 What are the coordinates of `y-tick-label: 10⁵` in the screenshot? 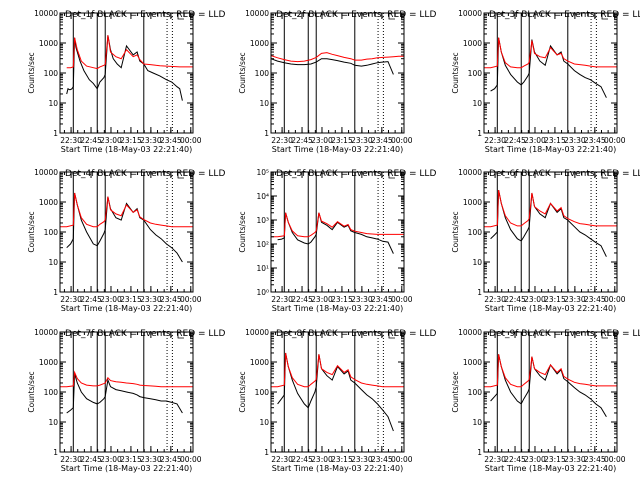 It's located at (262, 172).